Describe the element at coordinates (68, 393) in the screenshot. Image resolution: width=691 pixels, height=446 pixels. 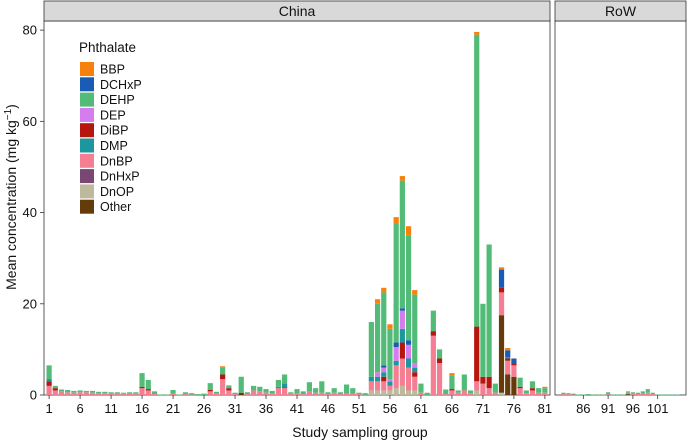
I see `bar-segment-4-dnbp` at that location.